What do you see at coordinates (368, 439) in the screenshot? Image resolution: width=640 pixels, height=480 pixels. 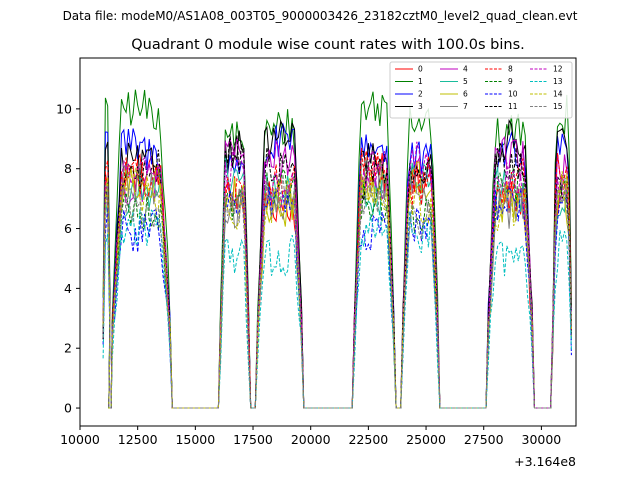 I see `x-tick-label: 22500` at bounding box center [368, 439].